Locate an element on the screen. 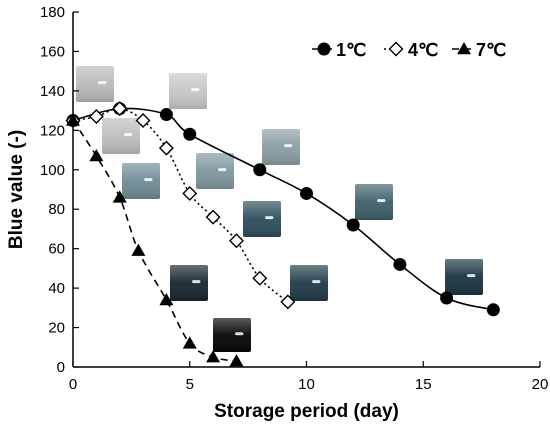 This screenshot has width=550, height=428. 1c-day9-photo-gloss is located at coordinates (281, 147).